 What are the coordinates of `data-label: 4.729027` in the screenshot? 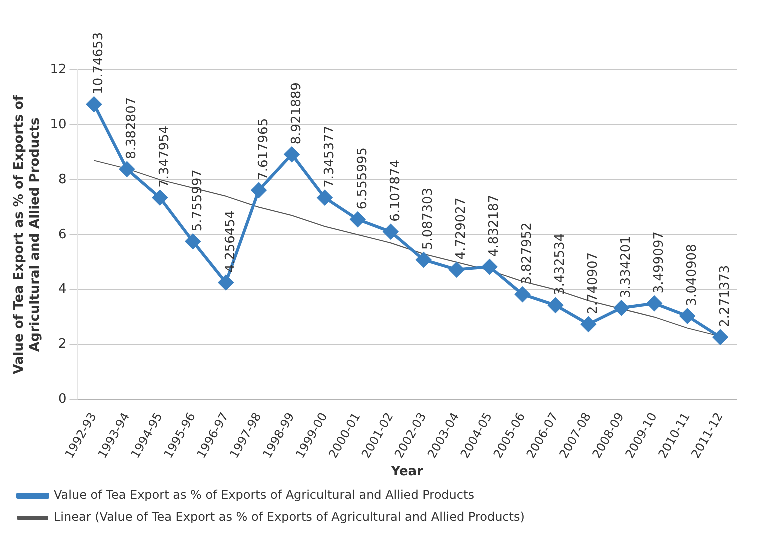 It's located at (462, 229).